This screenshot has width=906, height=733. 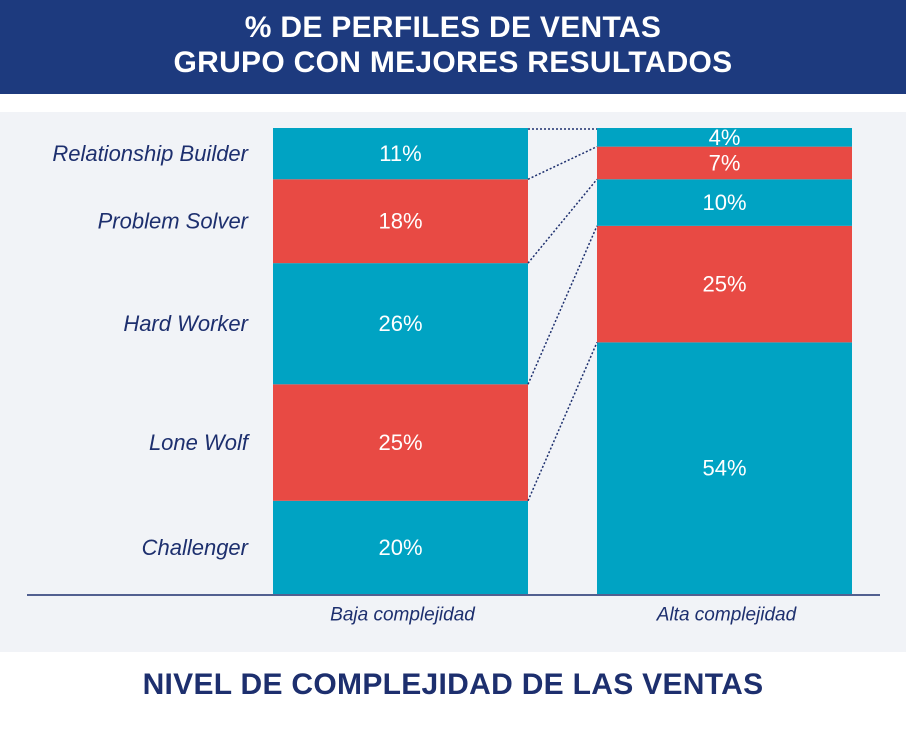 I want to click on chart-title-line-1: % DE PERFILES DE VENTAS, so click(x=453, y=27).